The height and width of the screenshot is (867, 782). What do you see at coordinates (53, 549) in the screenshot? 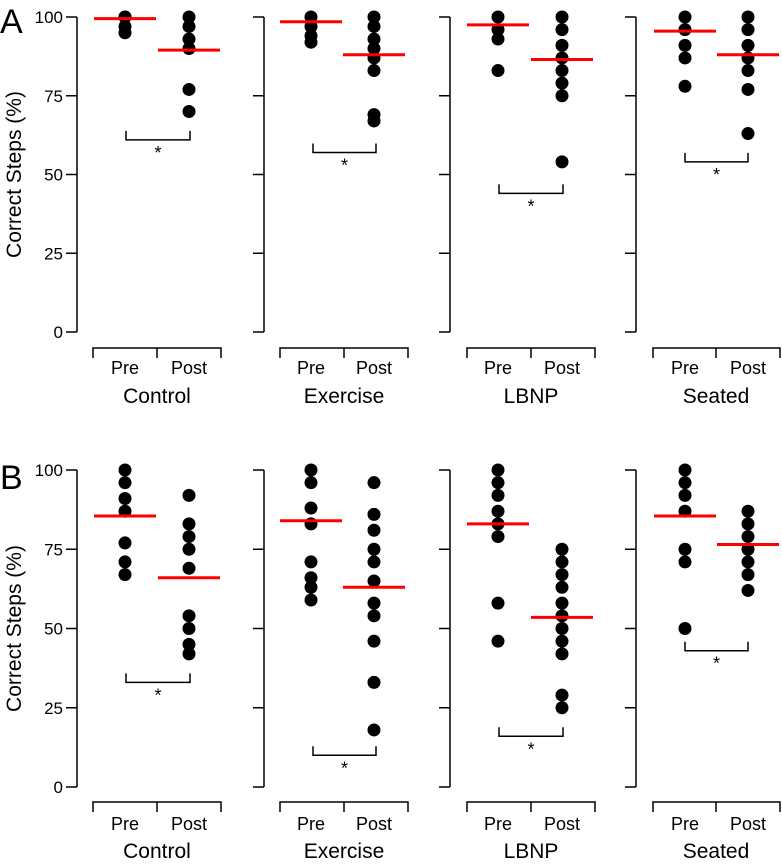
I see `y-tick-label: 75` at bounding box center [53, 549].